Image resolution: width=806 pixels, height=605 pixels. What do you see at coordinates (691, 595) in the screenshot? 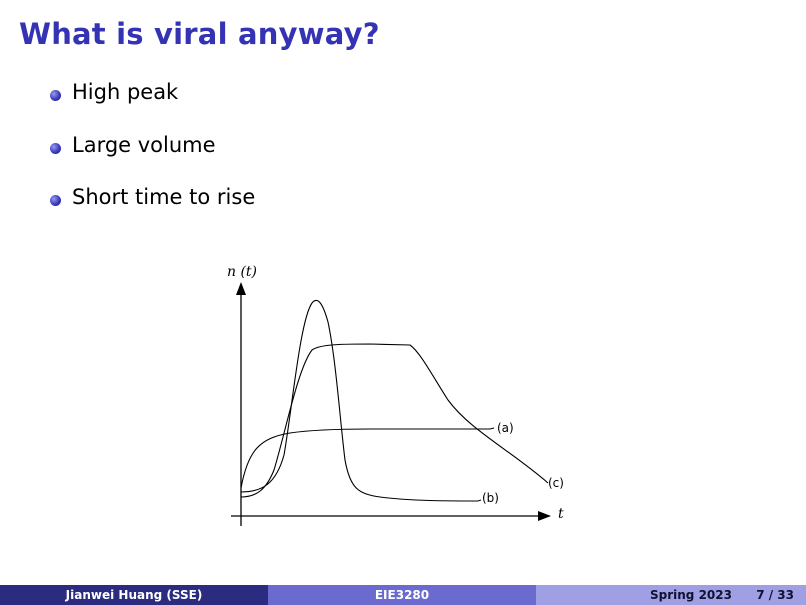
I see `footer-date: Spring 2023` at bounding box center [691, 595].